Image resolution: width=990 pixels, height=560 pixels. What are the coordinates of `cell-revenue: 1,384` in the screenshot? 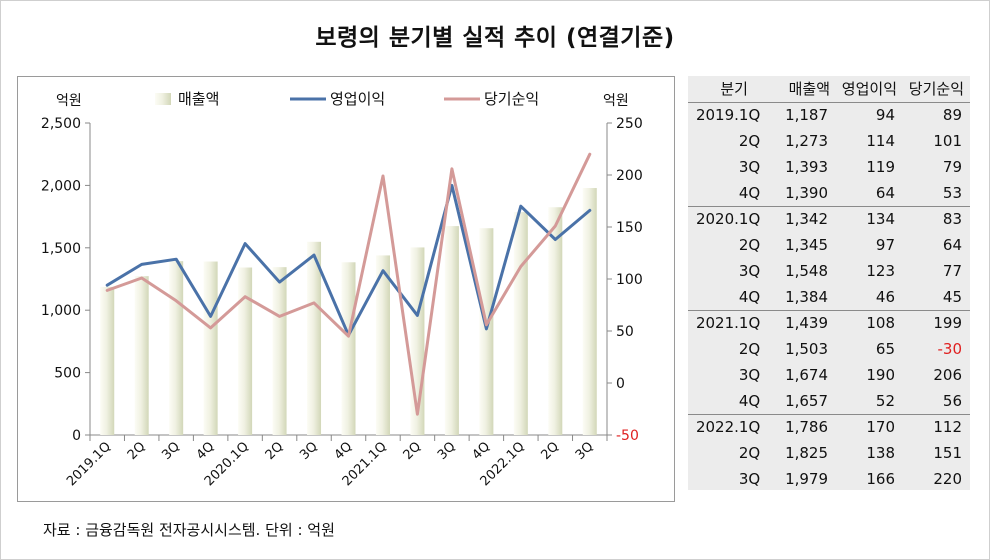 It's located at (807, 296).